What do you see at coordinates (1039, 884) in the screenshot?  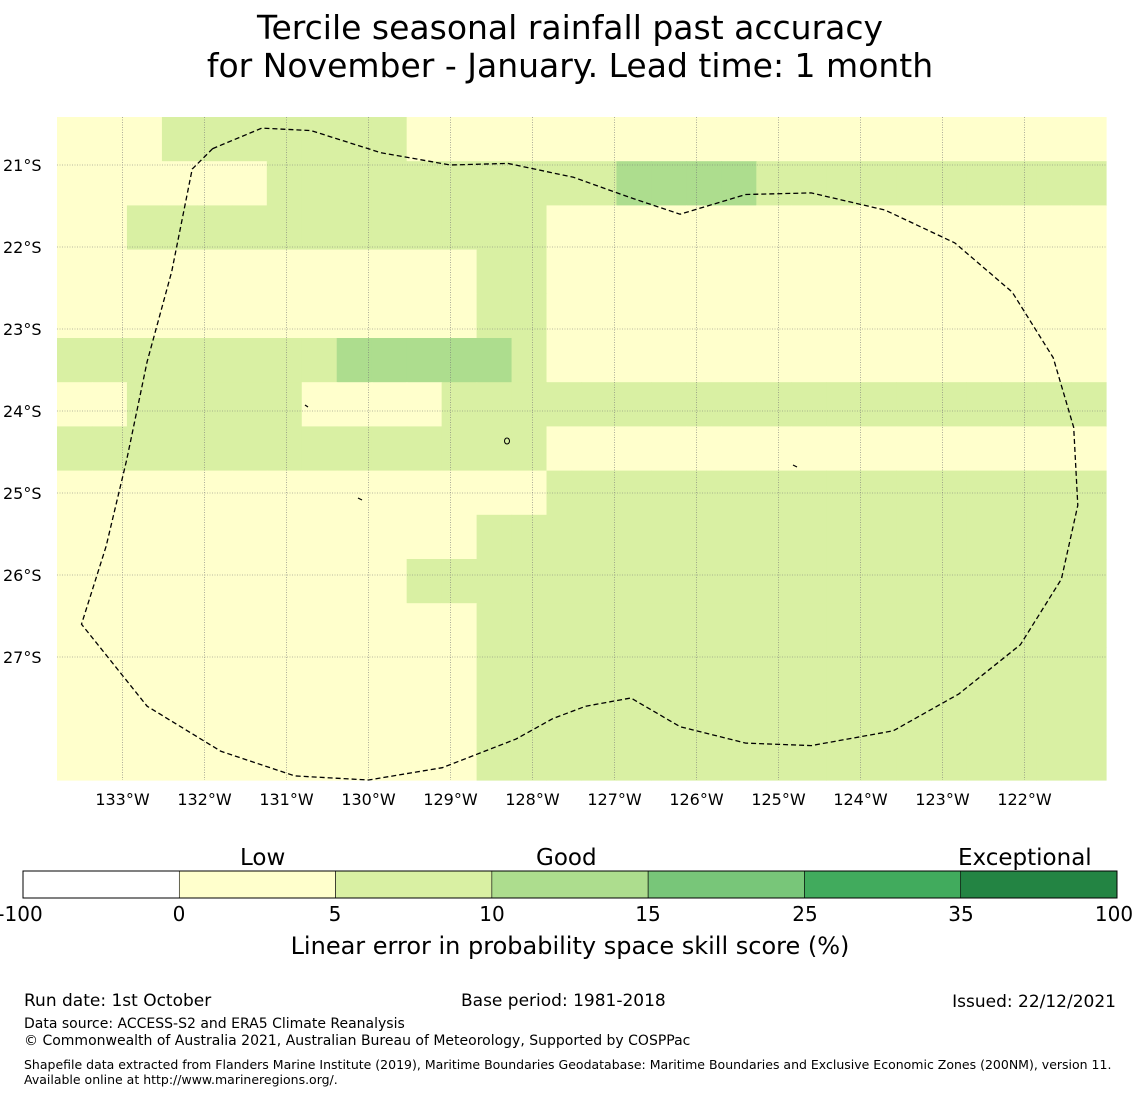 I see `colorbar-segment` at bounding box center [1039, 884].